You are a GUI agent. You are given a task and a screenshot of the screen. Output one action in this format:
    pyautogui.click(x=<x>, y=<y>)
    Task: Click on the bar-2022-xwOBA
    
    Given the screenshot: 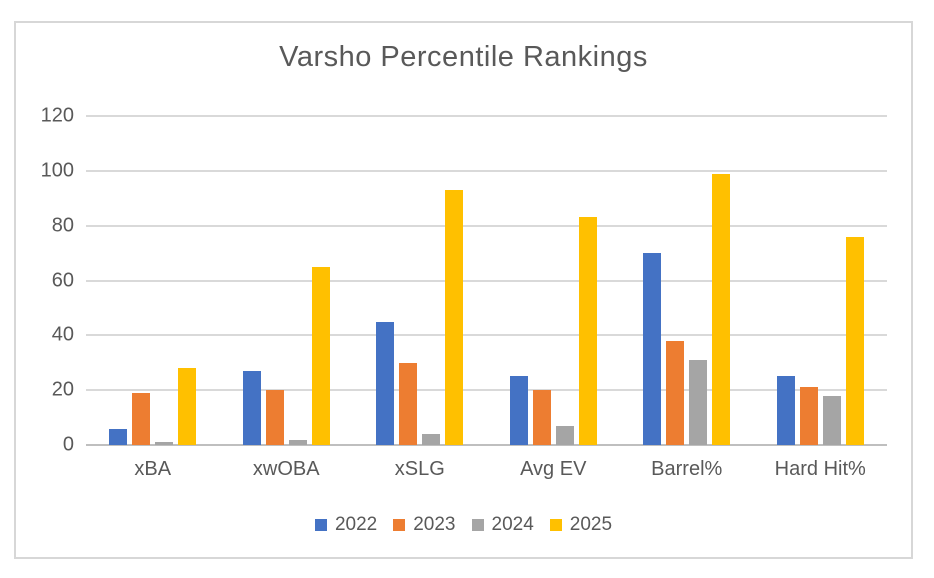 What is the action you would take?
    pyautogui.click(x=251, y=407)
    